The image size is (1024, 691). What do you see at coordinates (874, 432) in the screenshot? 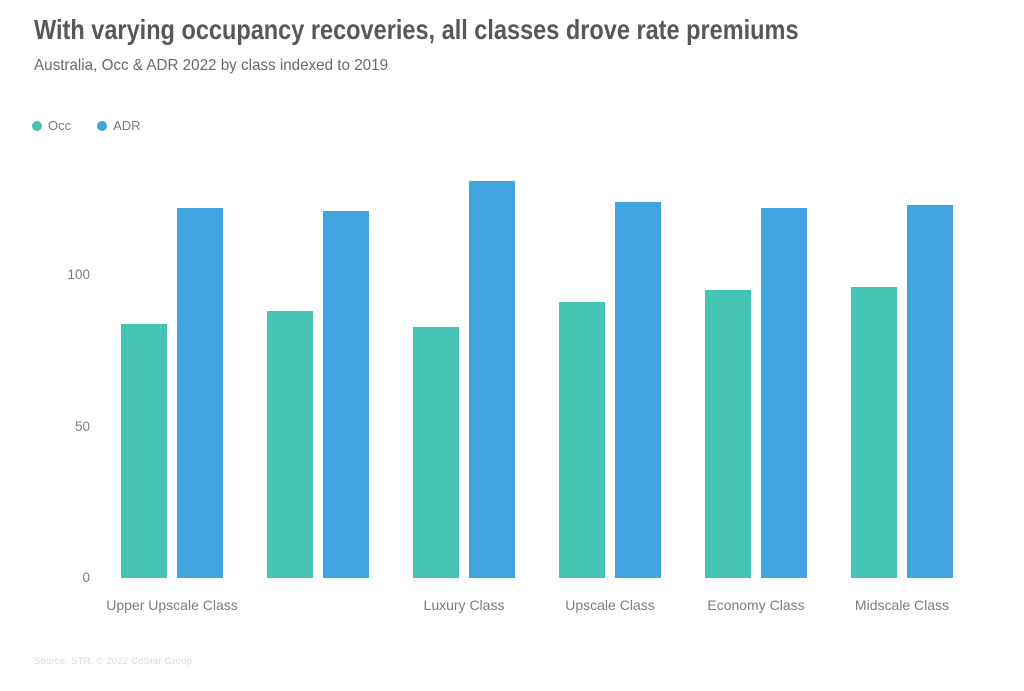
I see `bar-occ-midscale-class` at bounding box center [874, 432].